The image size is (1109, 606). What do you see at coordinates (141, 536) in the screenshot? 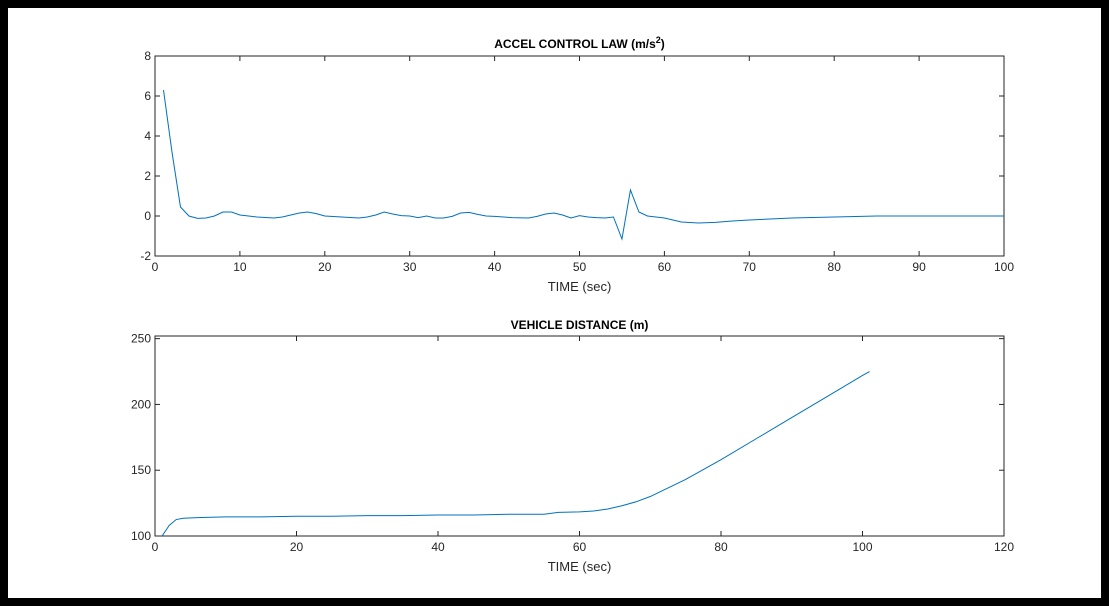
I see `distance-y-tick-label: 100` at bounding box center [141, 536].